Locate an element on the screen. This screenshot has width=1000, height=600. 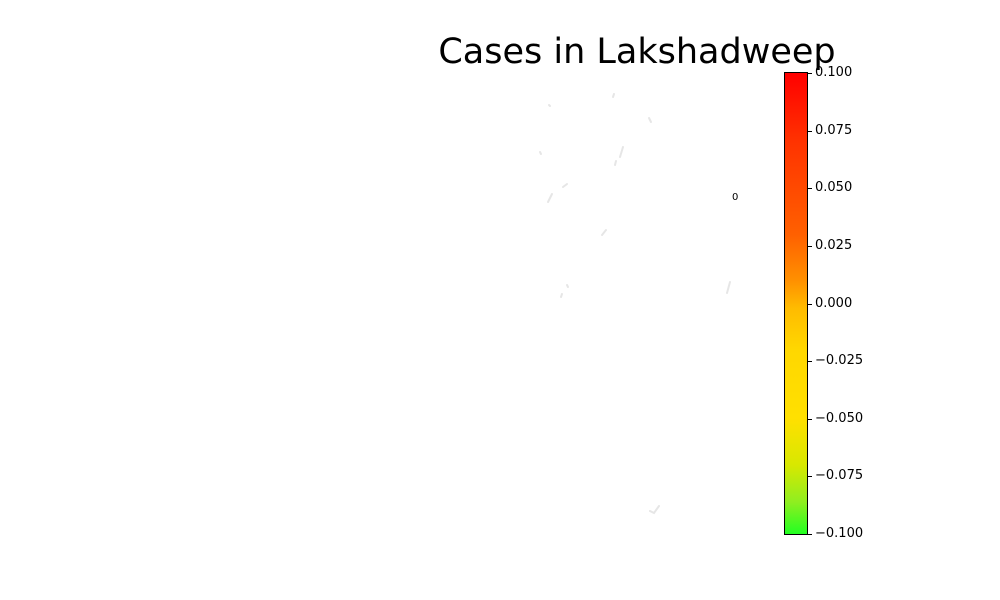
colorbar-tick-label: 0.025 is located at coordinates (834, 245).